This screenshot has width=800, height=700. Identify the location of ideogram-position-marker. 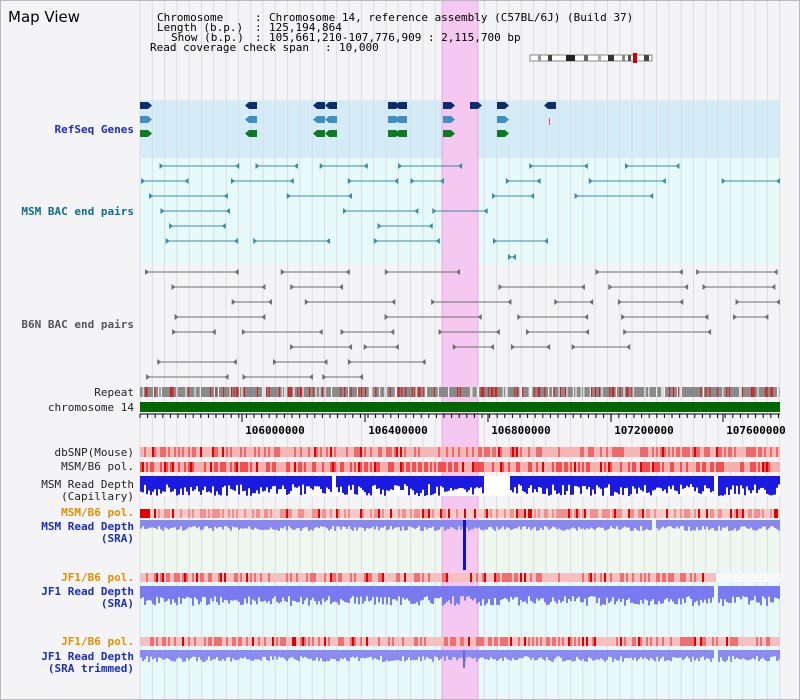
(635, 58).